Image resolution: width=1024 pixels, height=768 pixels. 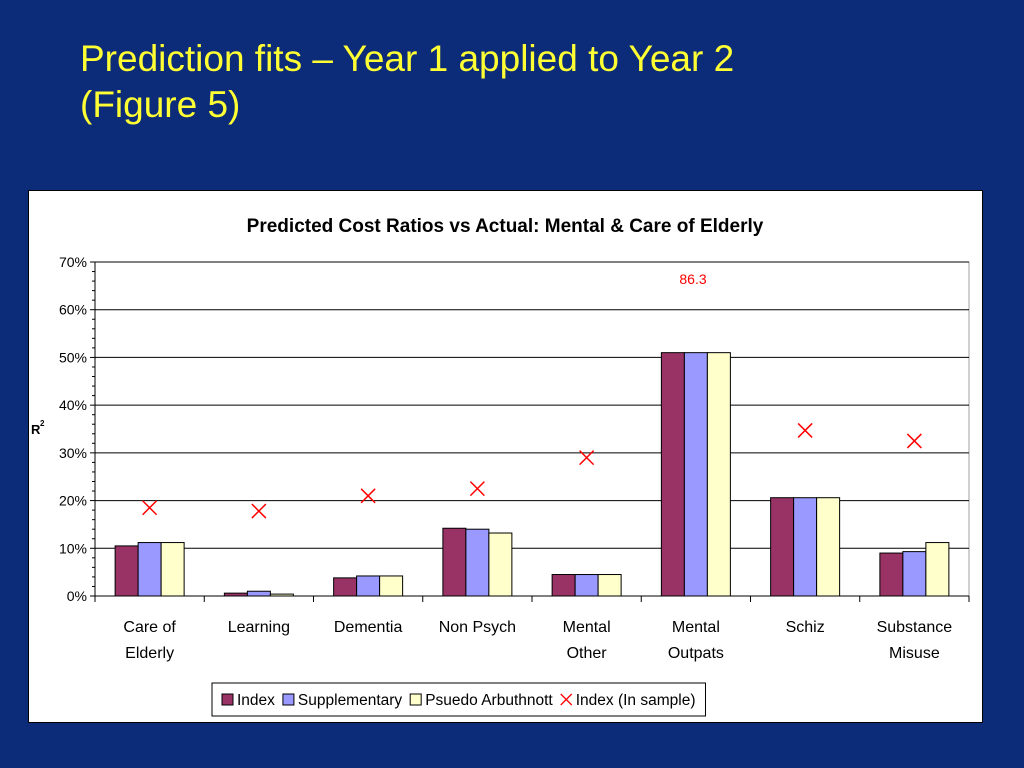 I want to click on x-category-label-line: Care of, so click(x=149, y=627).